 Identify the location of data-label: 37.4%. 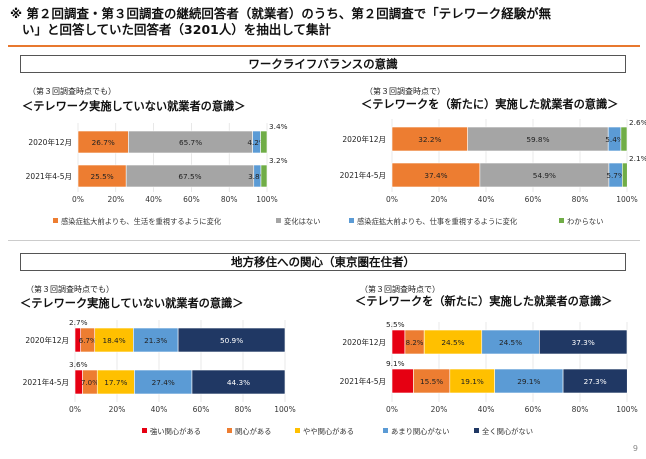
(435, 175).